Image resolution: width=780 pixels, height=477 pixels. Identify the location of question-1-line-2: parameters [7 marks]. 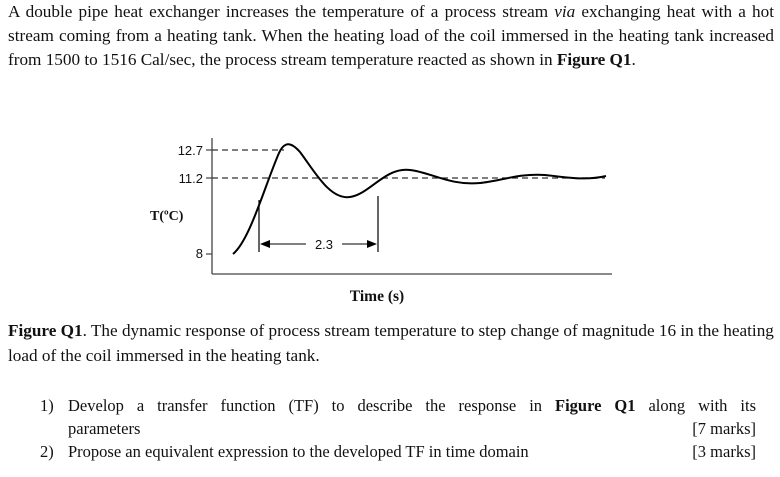
(412, 428).